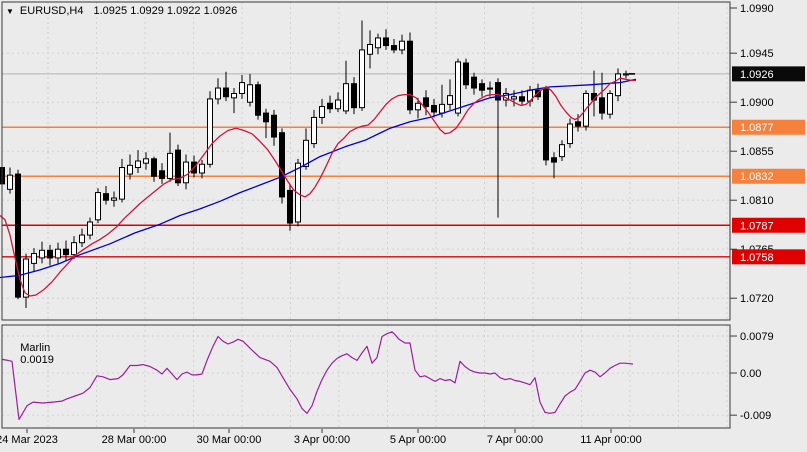  I want to click on indicator-value: 0.0019, so click(37, 360).